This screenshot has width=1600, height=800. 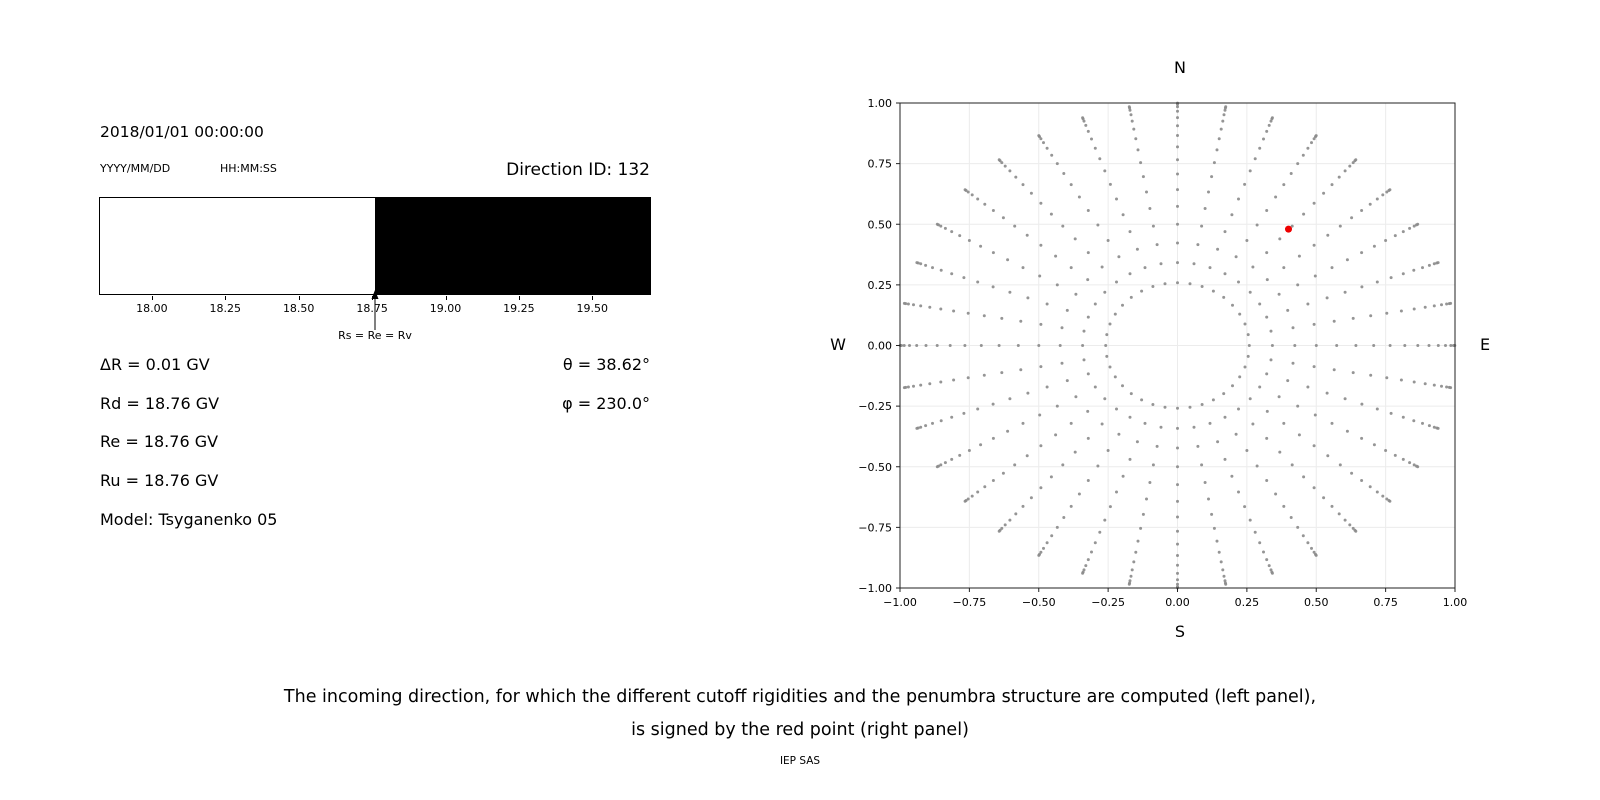 I want to click on y-tick-label: −0.25, so click(x=875, y=406).